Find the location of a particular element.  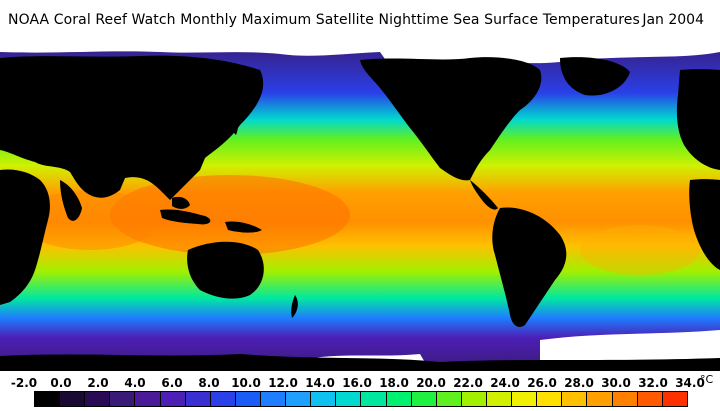

land-australia is located at coordinates (225, 270).